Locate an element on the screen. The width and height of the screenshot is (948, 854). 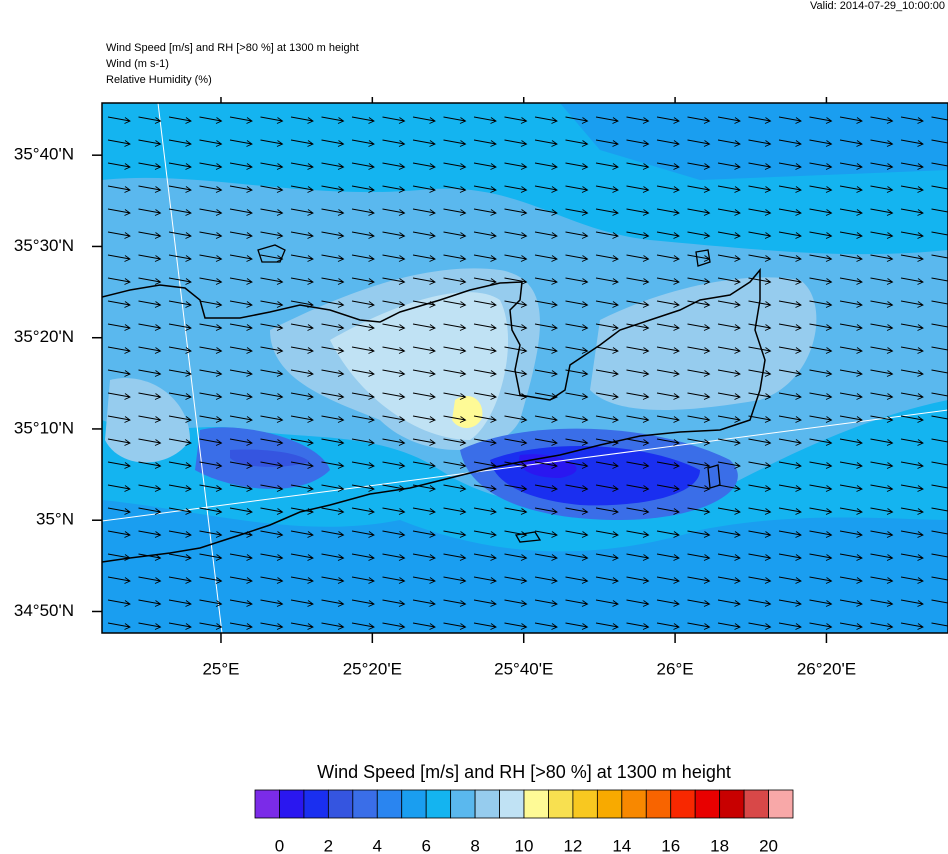
lon-label: 26°20'E is located at coordinates (826, 668).